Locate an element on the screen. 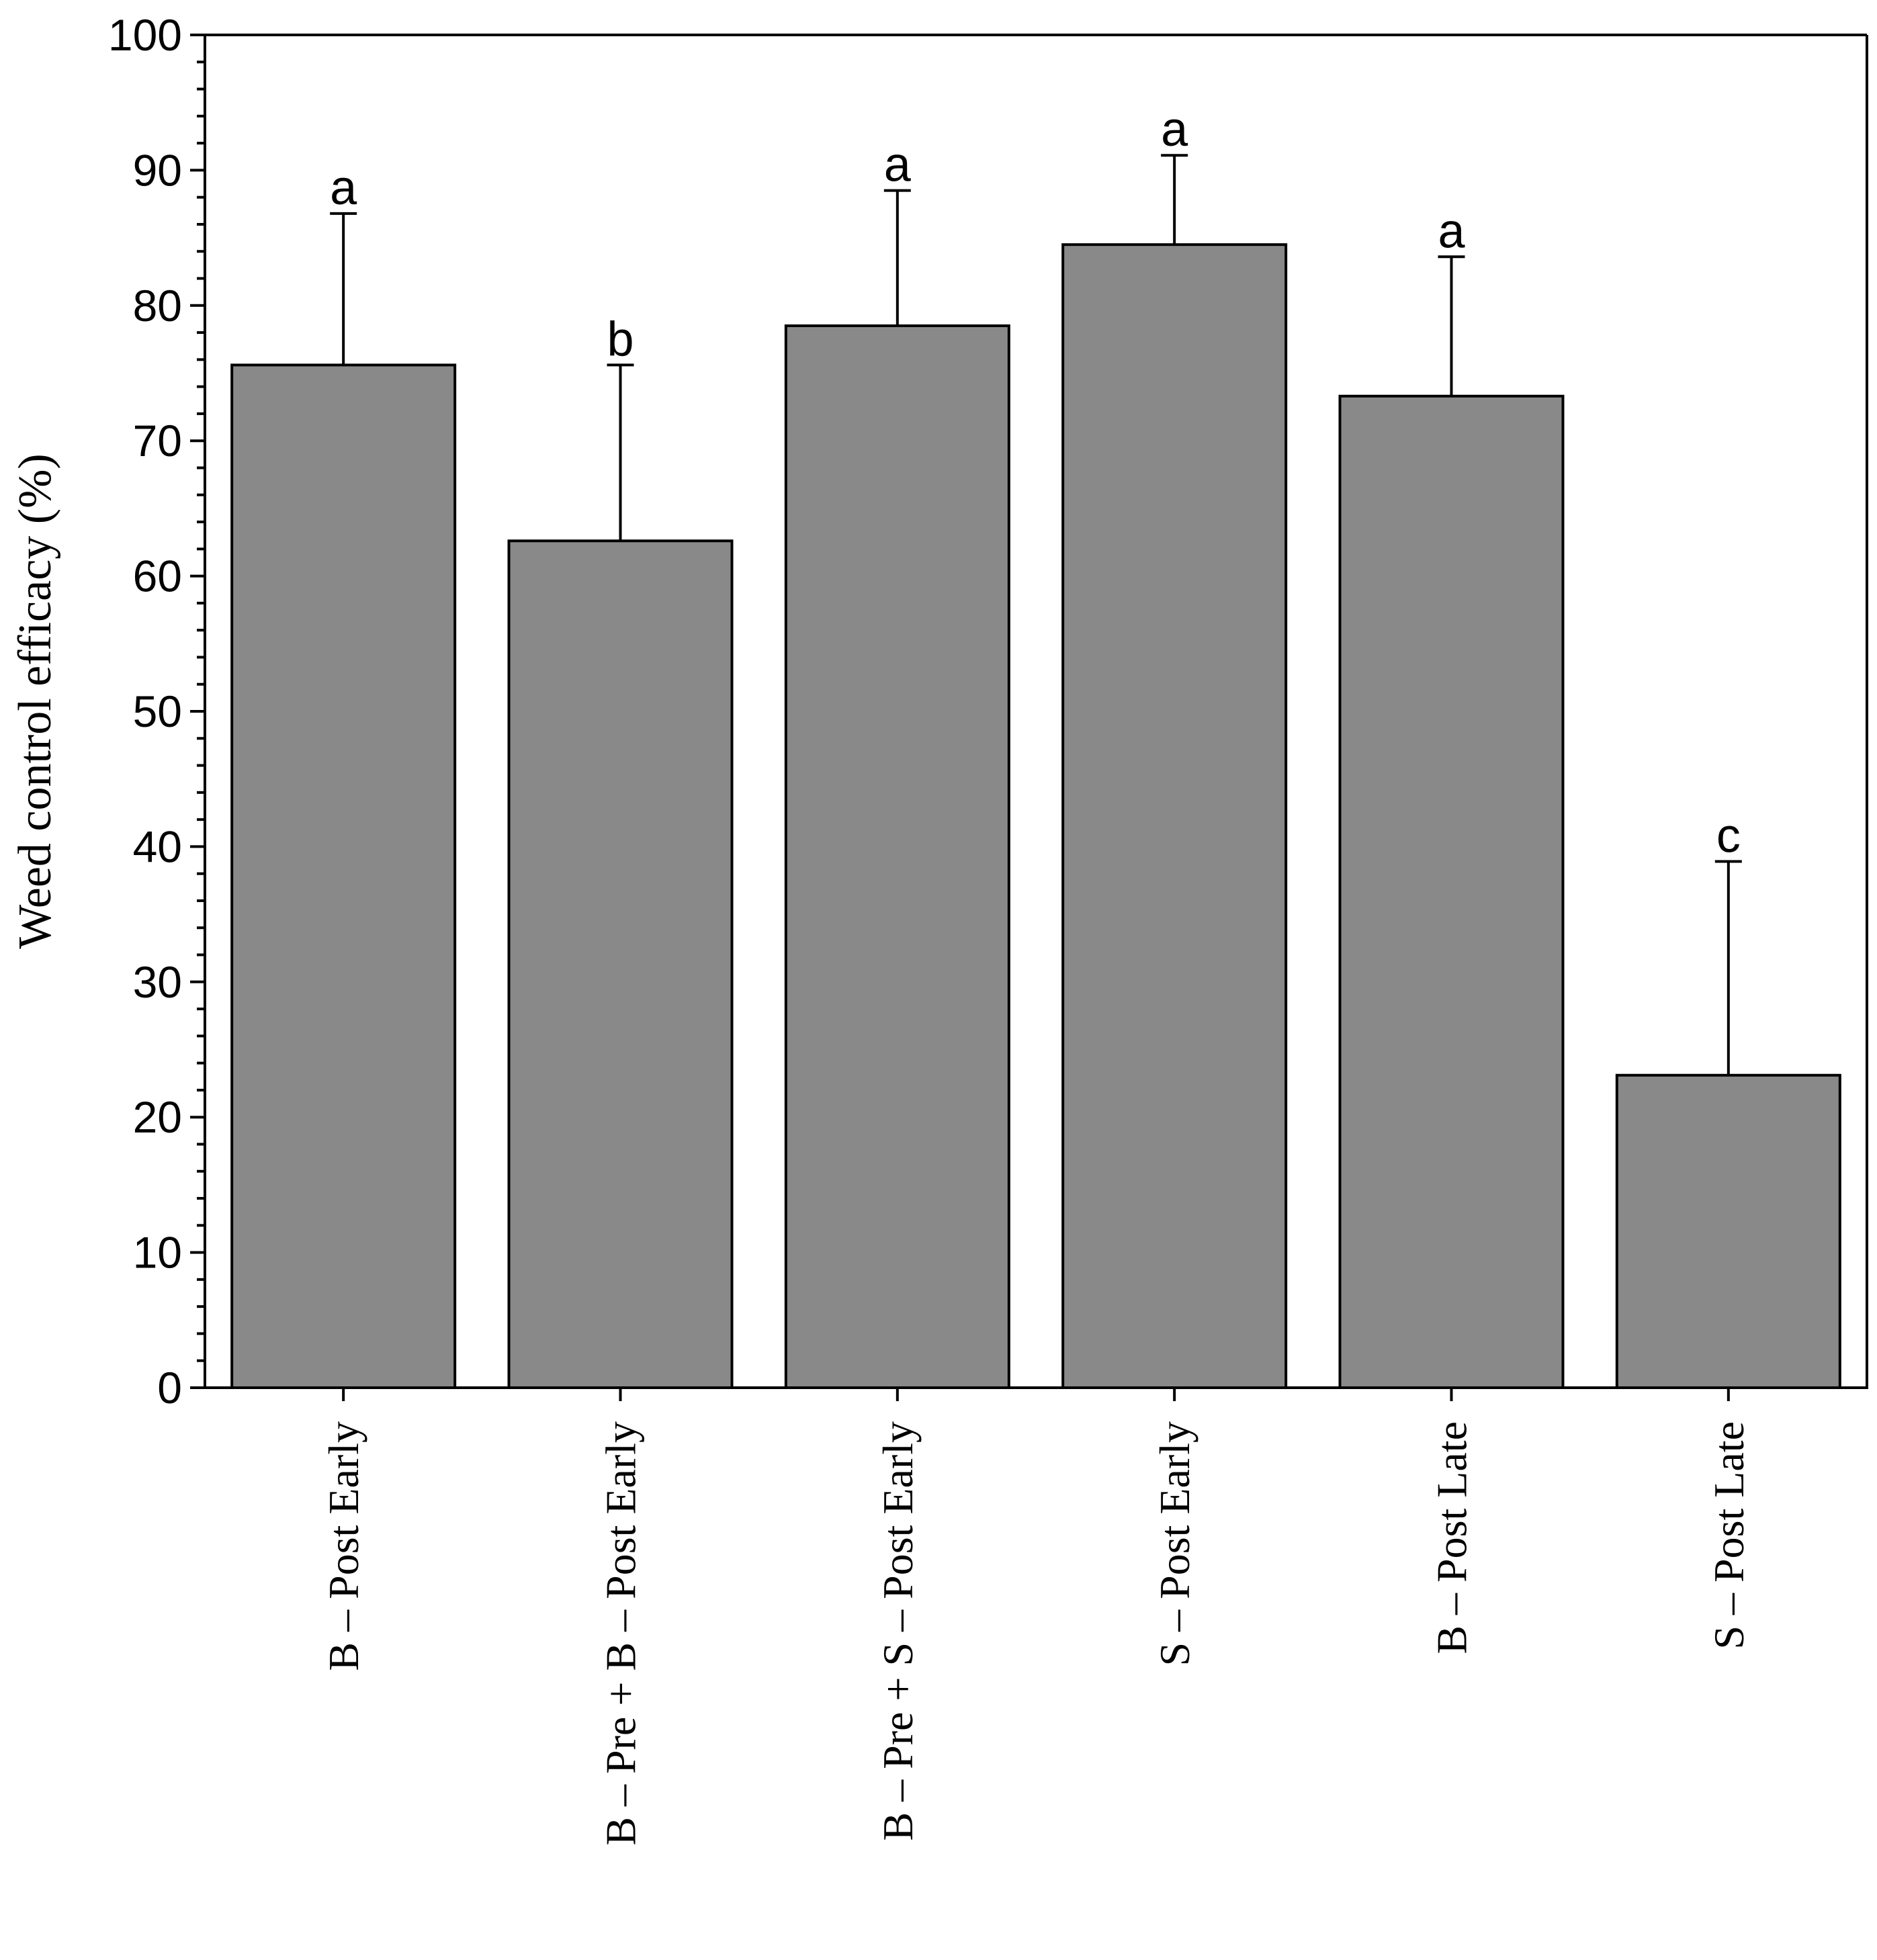  y-tick-label: 30 is located at coordinates (157, 982).